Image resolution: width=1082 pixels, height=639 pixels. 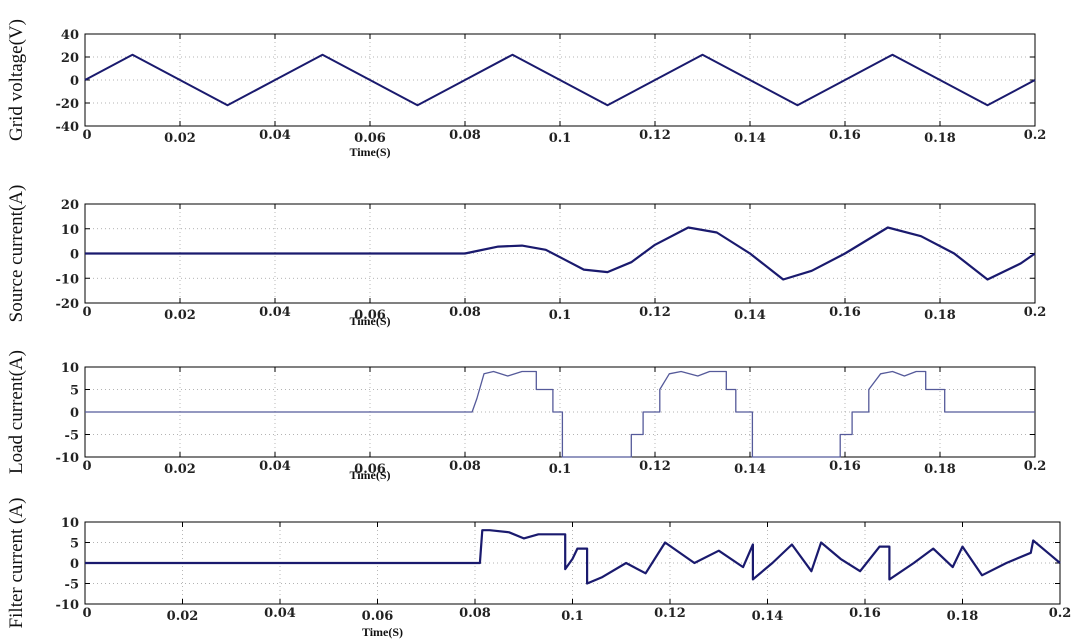 What do you see at coordinates (70, 35) in the screenshot?
I see `y-tick-label: 40` at bounding box center [70, 35].